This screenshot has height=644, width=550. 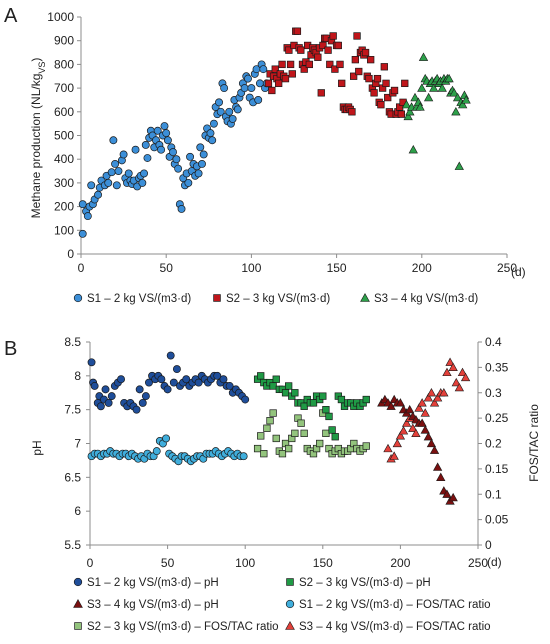 I want to click on panel-a-legend-item-1: S1 – 2 kg VS/(m3·d), so click(x=132, y=299).